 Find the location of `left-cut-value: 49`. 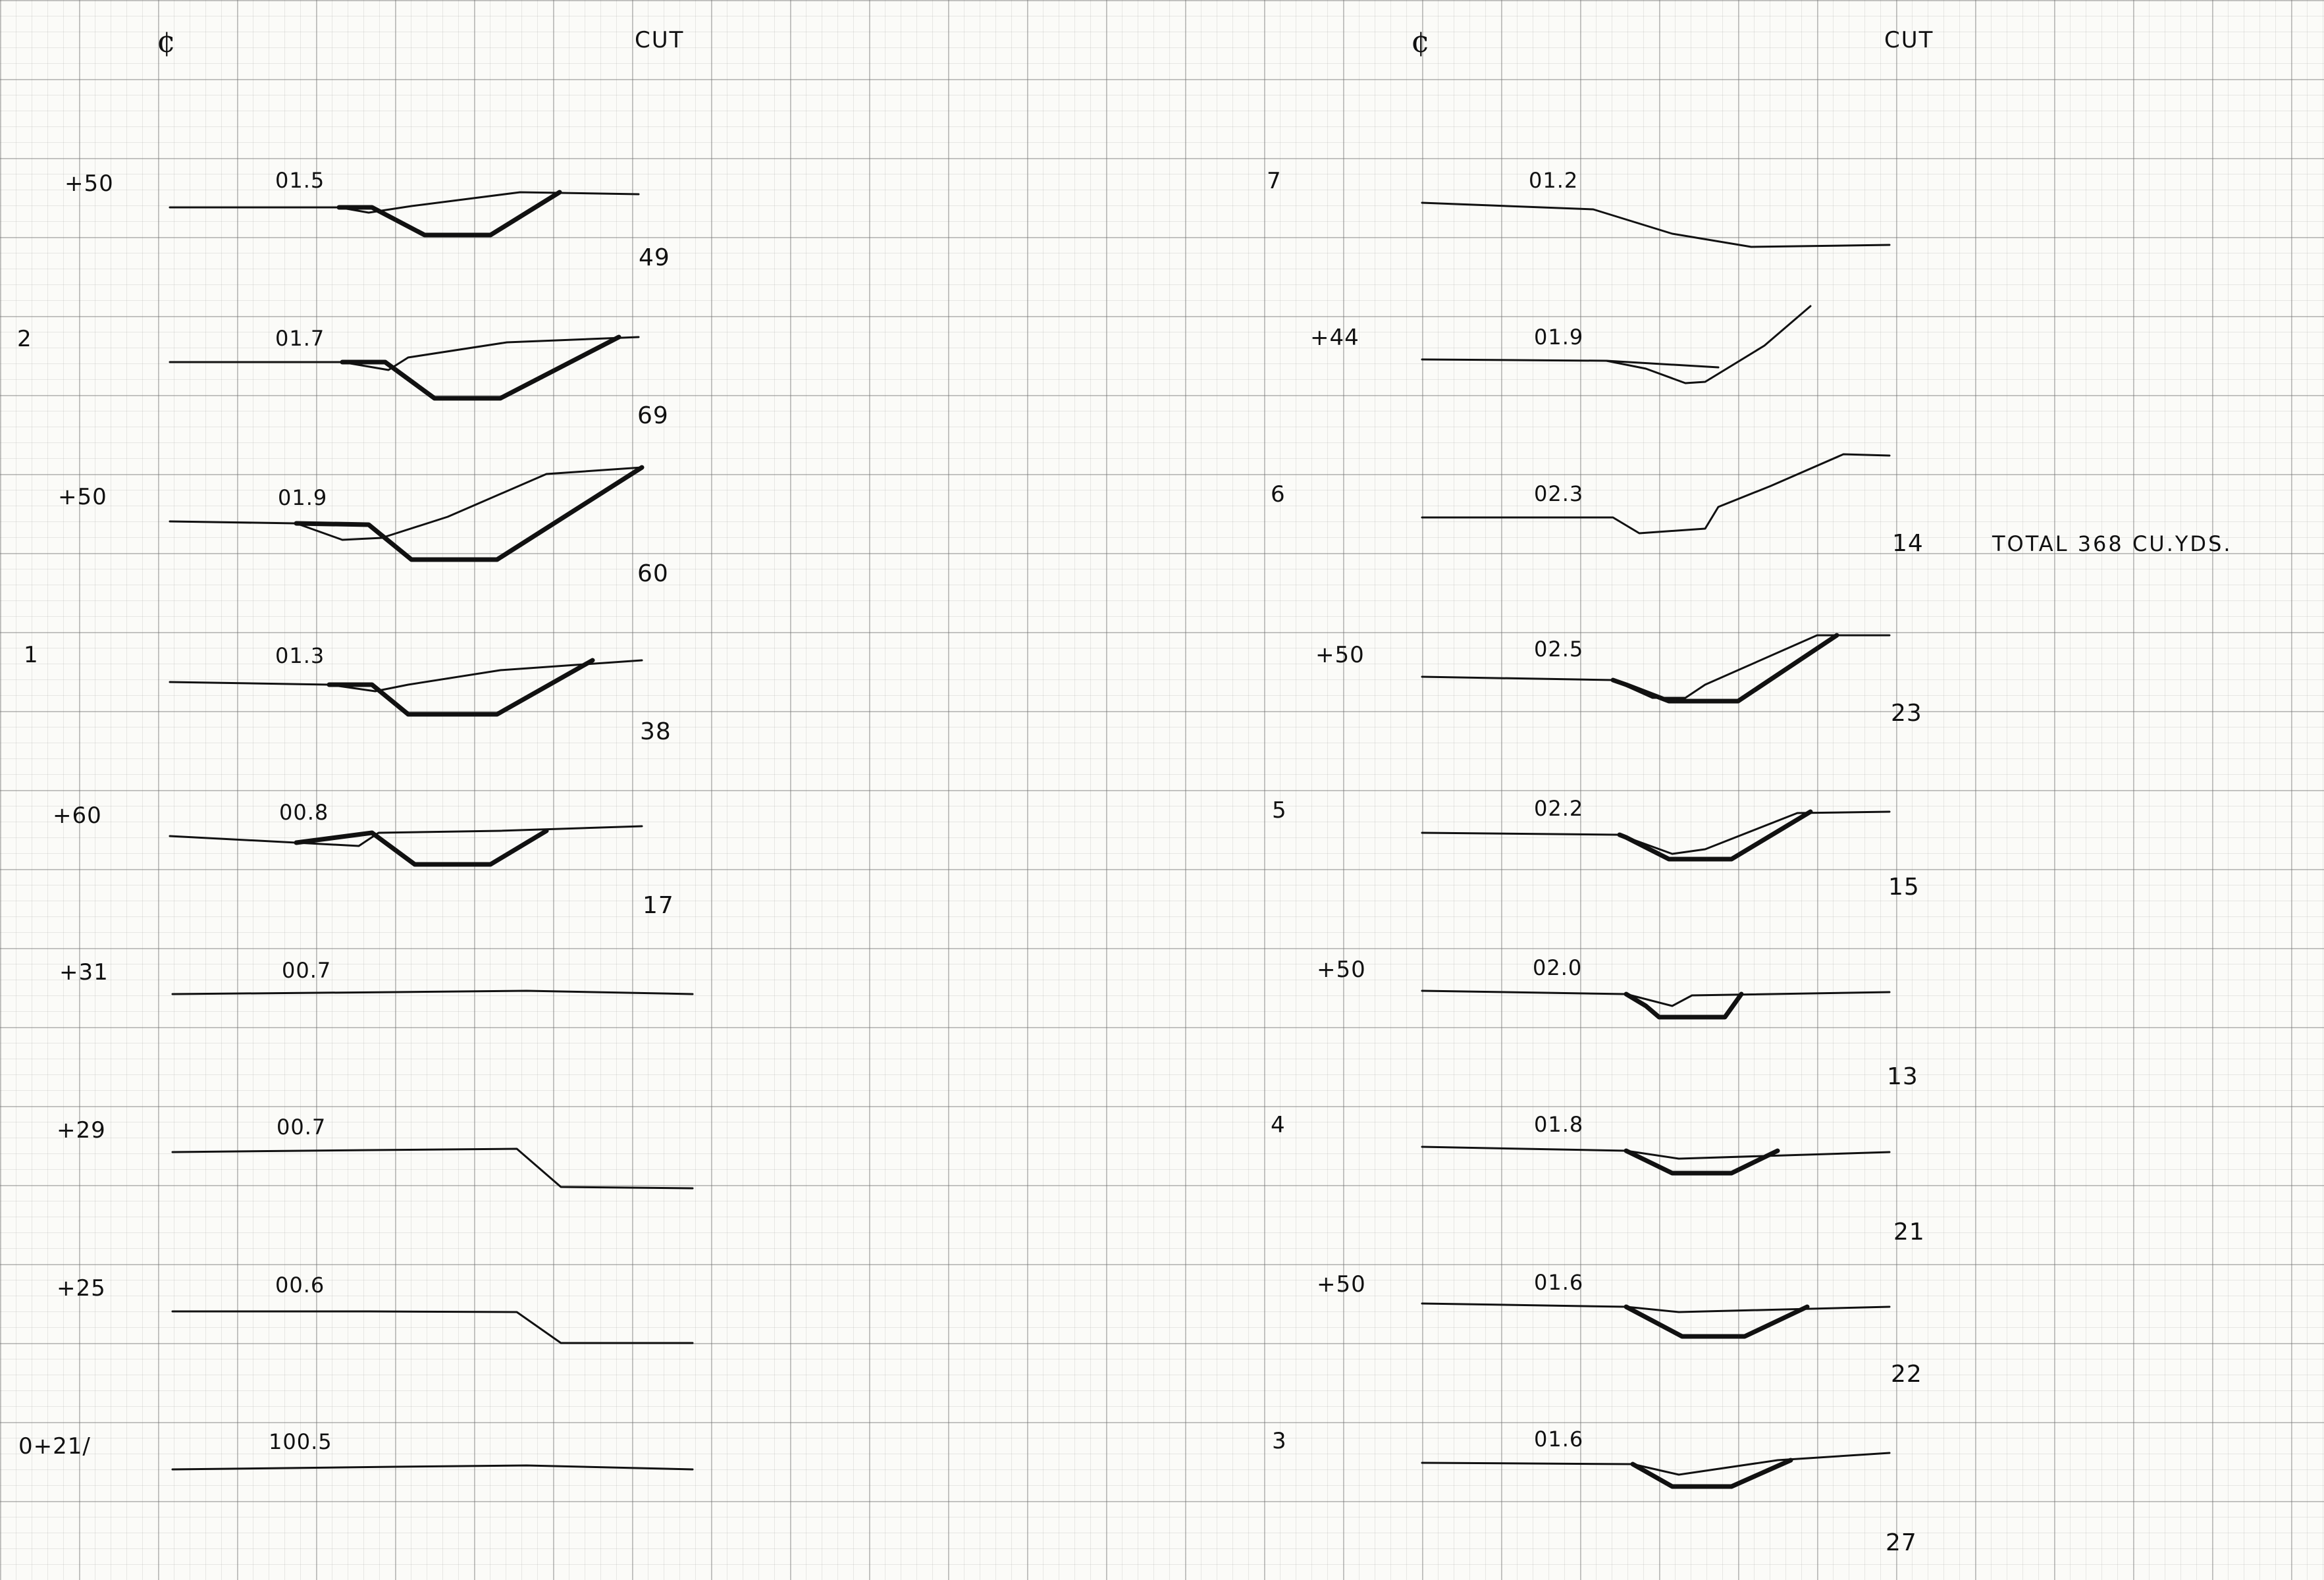

left-cut-value: 49 is located at coordinates (654, 257).